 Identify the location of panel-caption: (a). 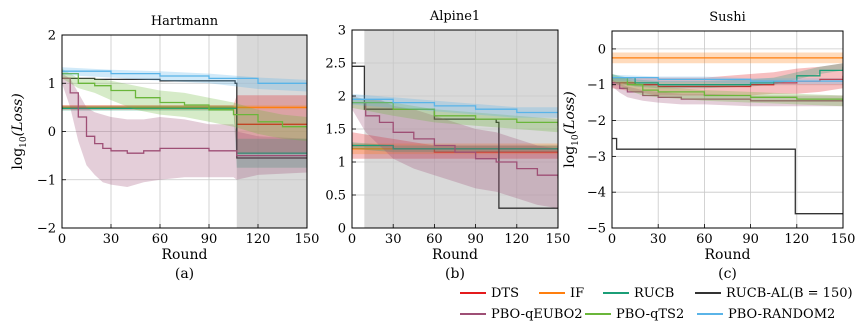
(184, 274).